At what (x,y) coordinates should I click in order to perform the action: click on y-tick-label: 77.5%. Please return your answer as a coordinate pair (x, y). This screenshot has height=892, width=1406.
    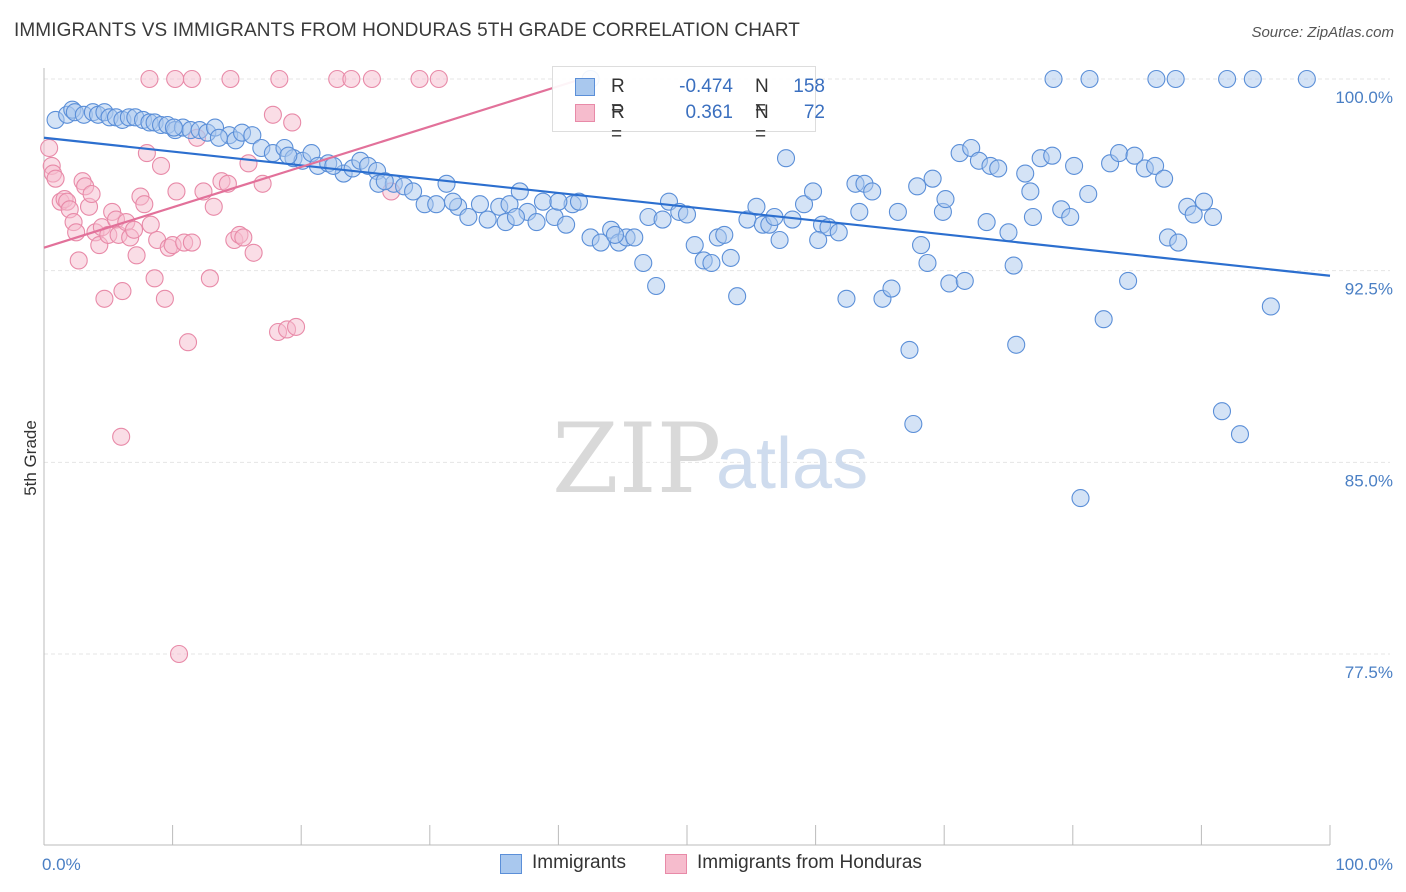
    Looking at the image, I should click on (1369, 672).